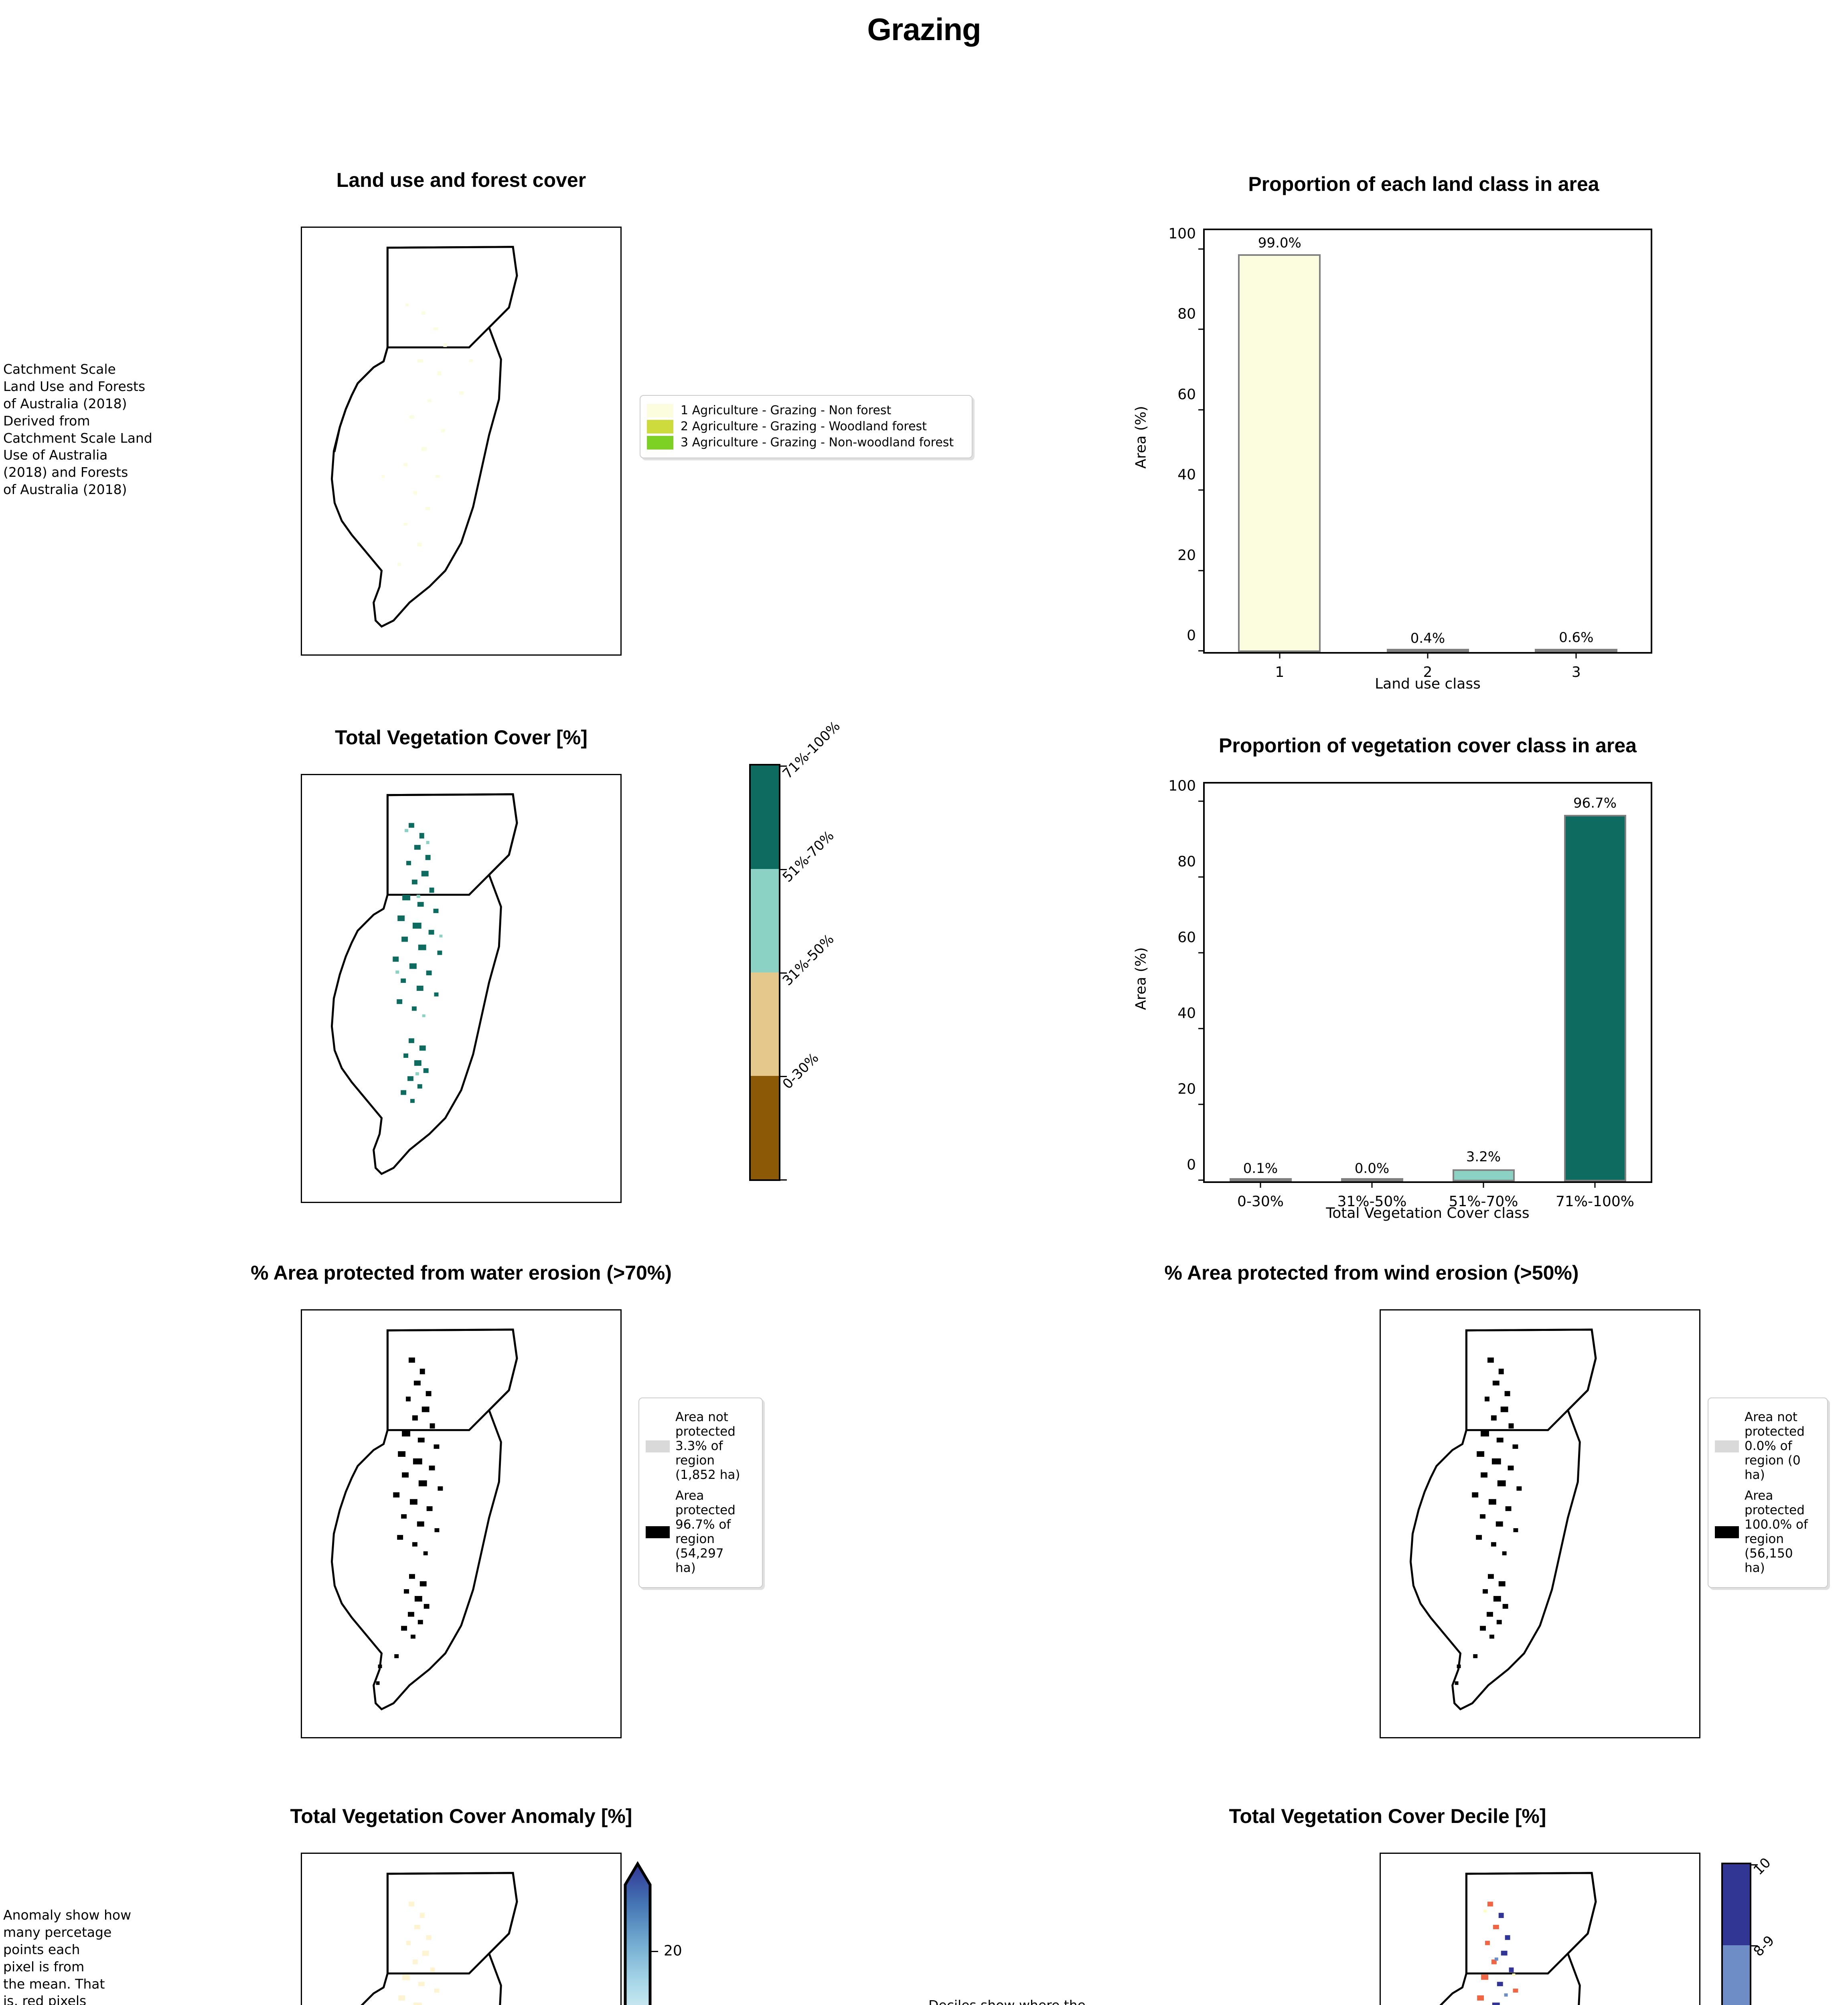 The width and height of the screenshot is (1848, 2005). What do you see at coordinates (673, 1951) in the screenshot?
I see `anomaly-tick-20: 20` at bounding box center [673, 1951].